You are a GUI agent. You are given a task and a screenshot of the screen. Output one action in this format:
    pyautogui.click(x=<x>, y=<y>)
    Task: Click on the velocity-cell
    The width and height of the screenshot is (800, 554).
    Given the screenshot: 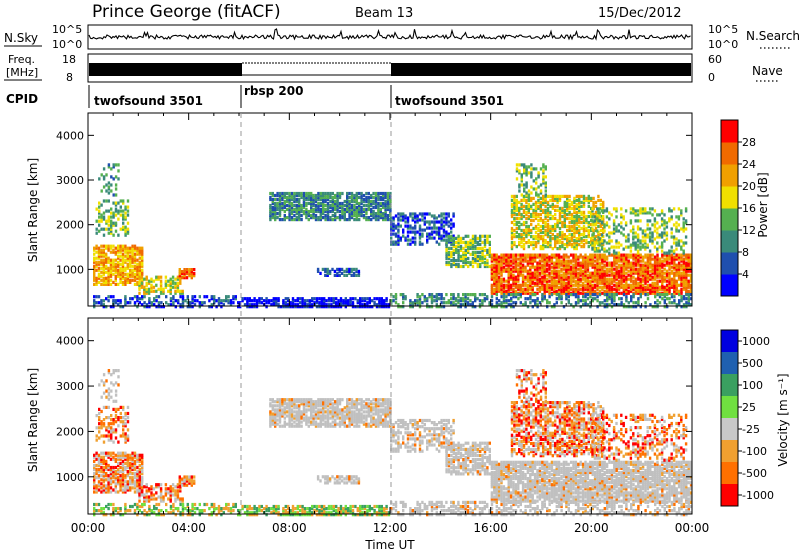 What is the action you would take?
    pyautogui.click(x=99, y=476)
    